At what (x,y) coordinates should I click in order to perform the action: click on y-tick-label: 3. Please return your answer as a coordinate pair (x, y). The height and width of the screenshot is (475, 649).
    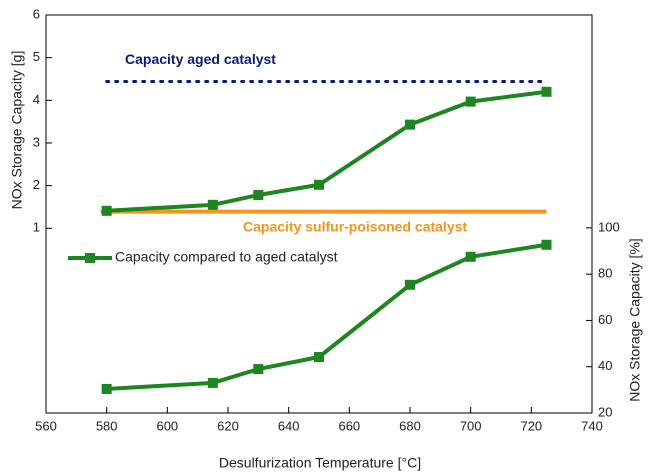
    Looking at the image, I should click on (36, 141).